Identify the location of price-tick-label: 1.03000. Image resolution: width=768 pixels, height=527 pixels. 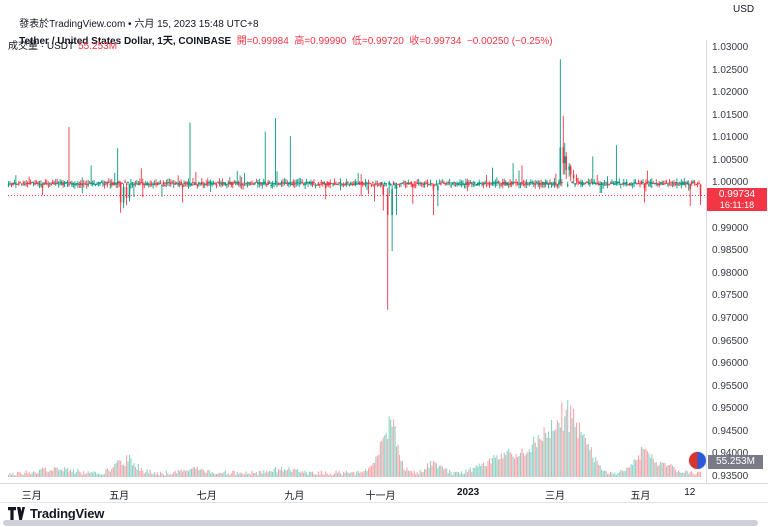
(730, 47).